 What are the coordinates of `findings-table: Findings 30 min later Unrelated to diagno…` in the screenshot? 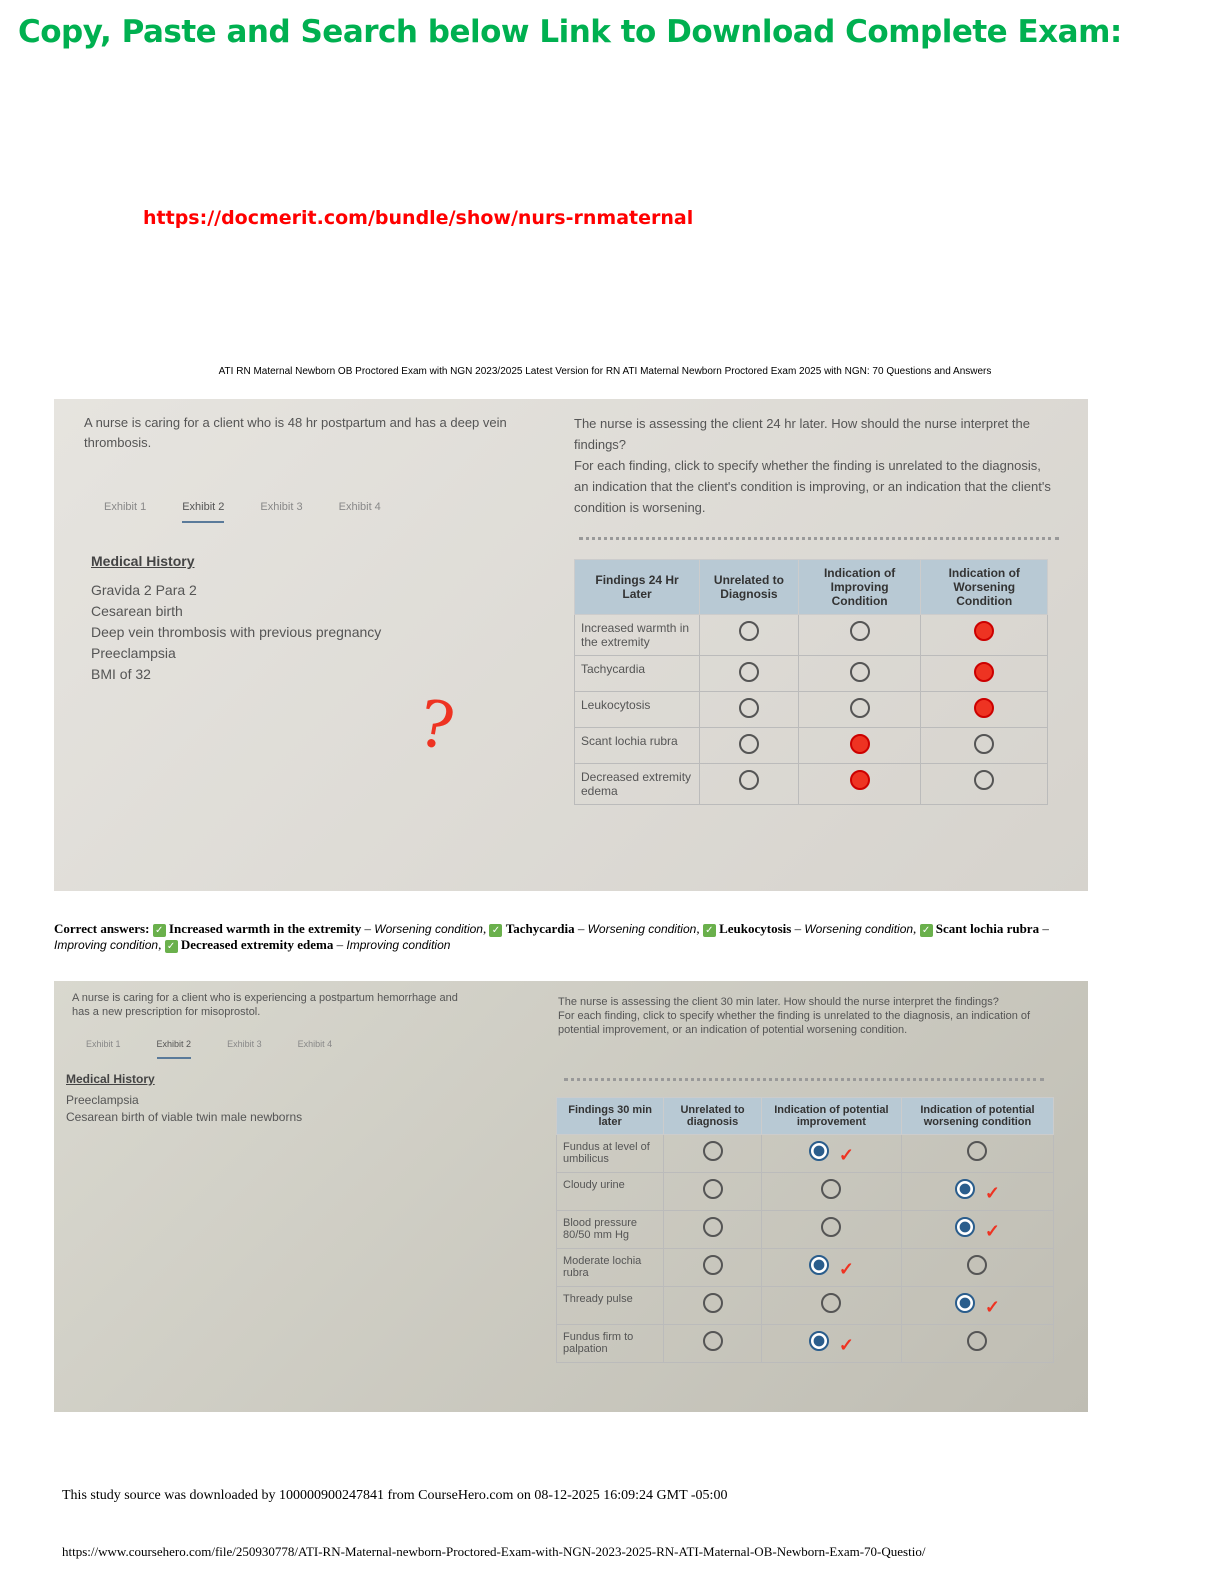 It's located at (805, 1230).